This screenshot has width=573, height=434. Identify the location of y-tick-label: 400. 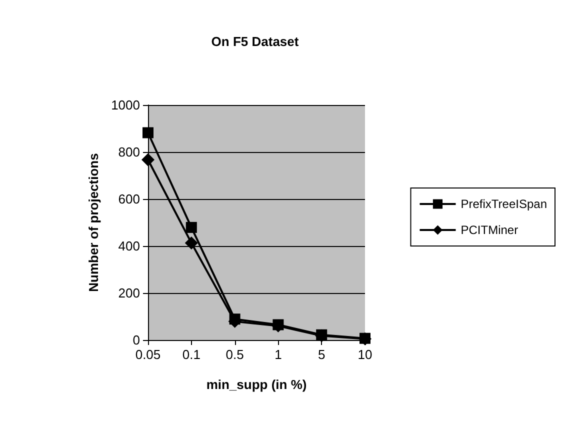
(129, 246).